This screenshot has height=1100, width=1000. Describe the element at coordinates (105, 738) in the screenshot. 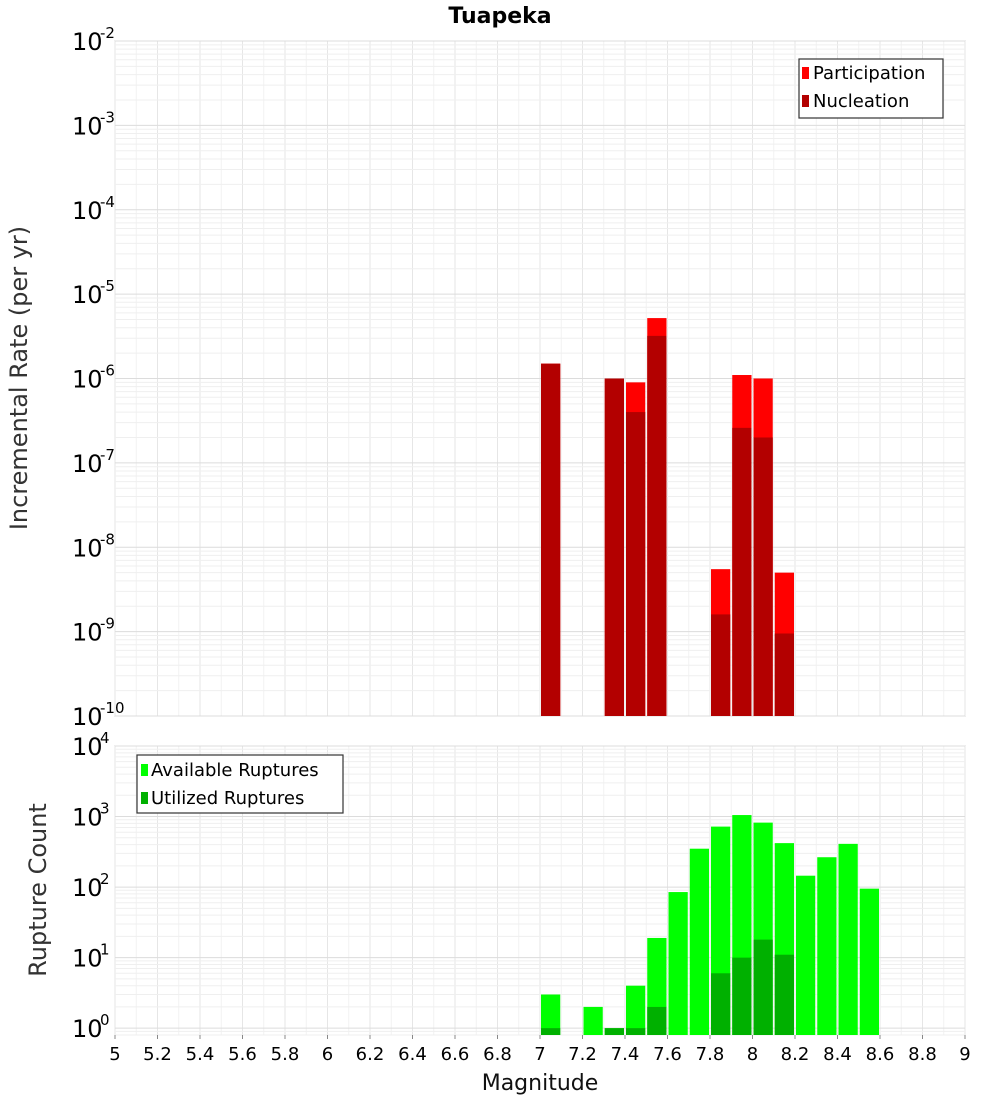

I see `y-tick-exponent: 4` at that location.